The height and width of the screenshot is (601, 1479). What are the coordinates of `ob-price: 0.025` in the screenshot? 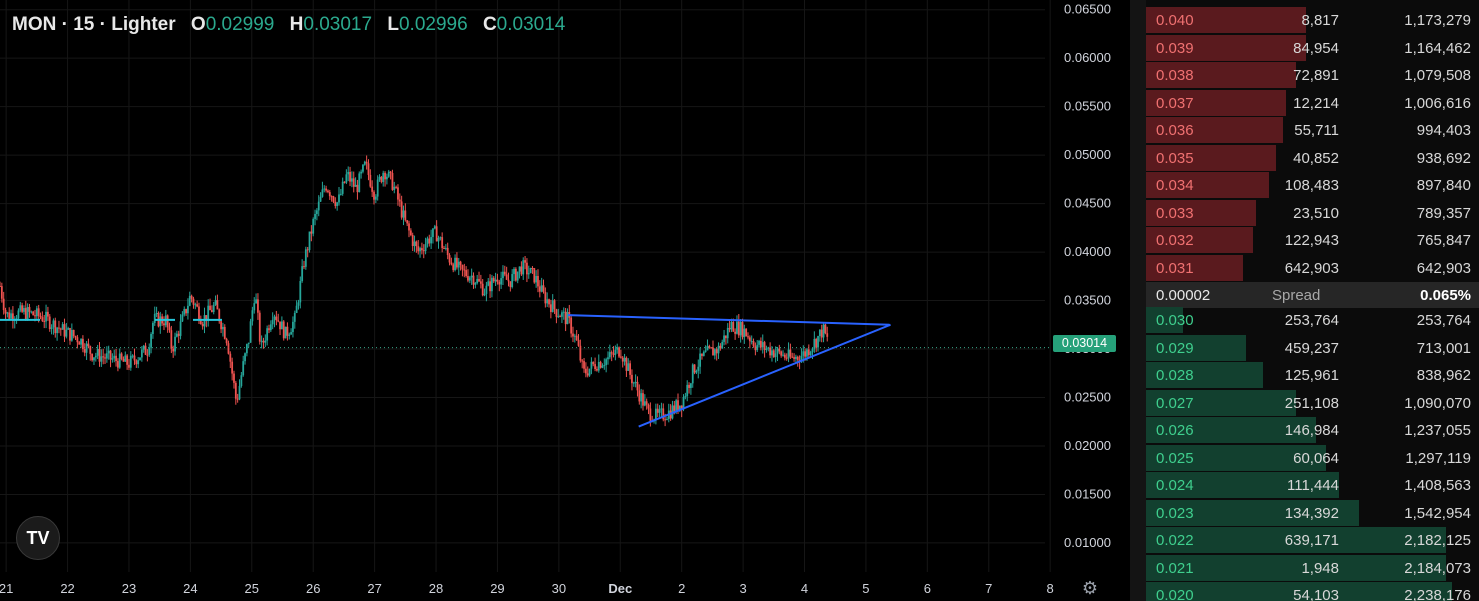 It's located at (1175, 458).